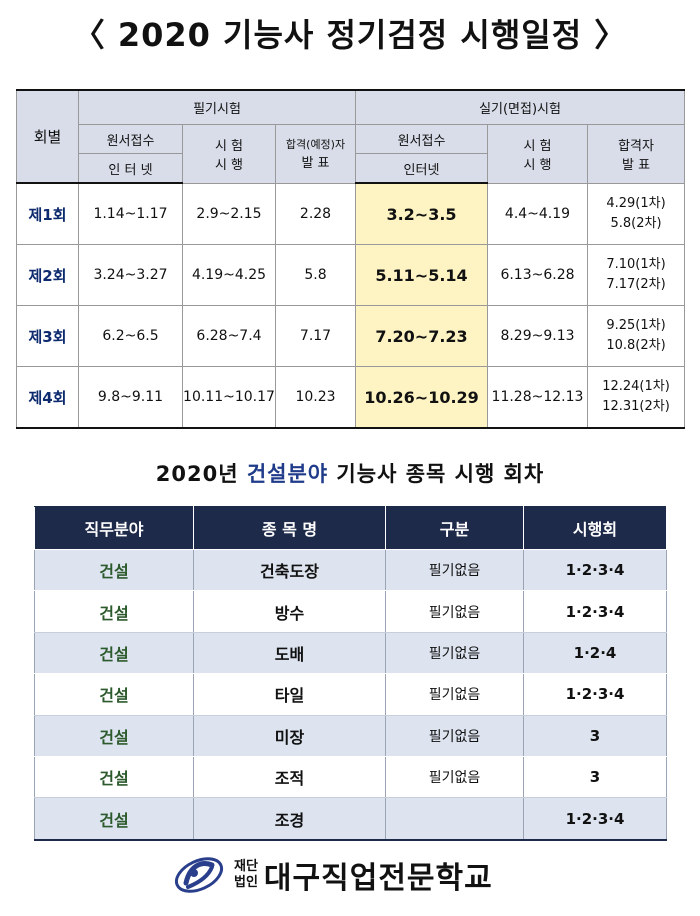  Describe the element at coordinates (199, 875) in the screenshot. I see `school-emblem-icon` at that location.